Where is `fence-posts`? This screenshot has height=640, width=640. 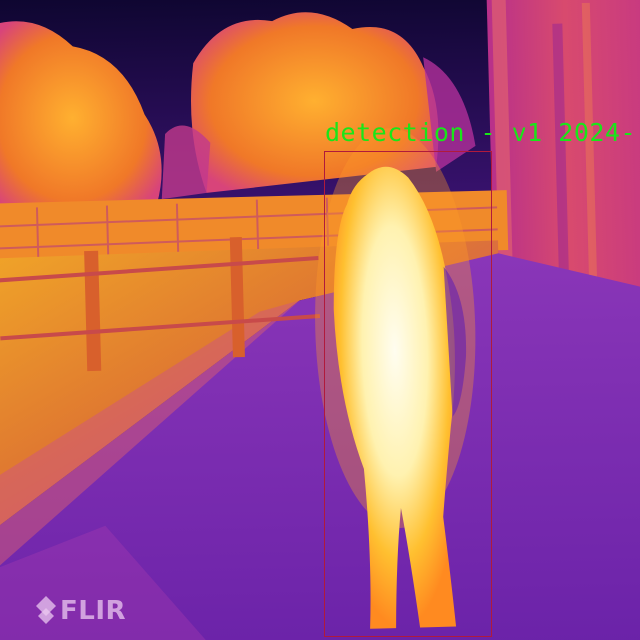 fence-posts is located at coordinates (160, 304).